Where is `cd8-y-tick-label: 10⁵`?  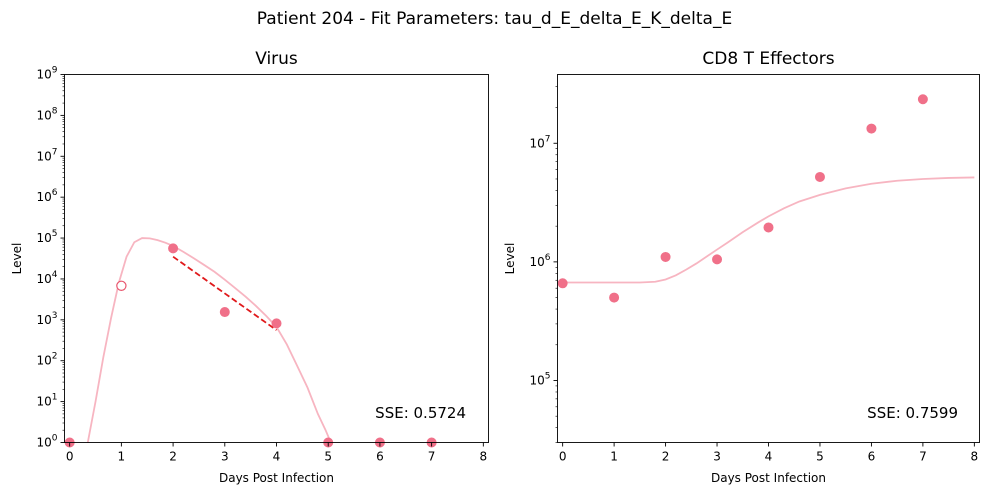
cd8-y-tick-label: 10⁵ is located at coordinates (539, 379).